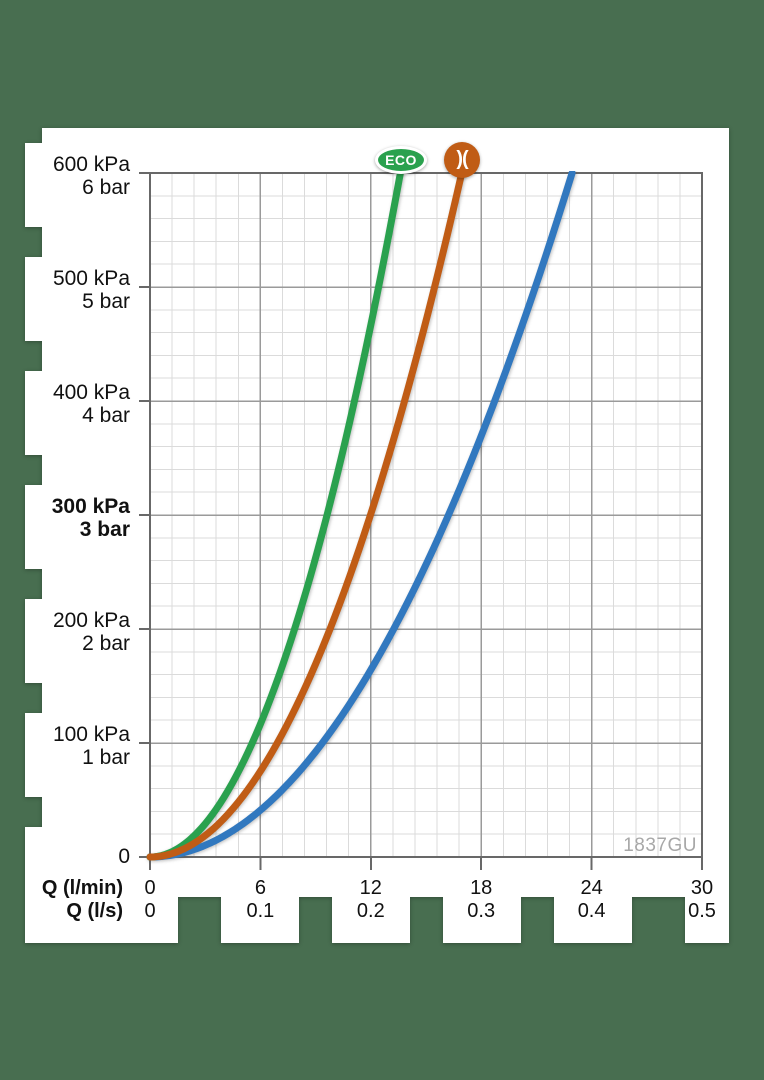 The width and height of the screenshot is (764, 1080). What do you see at coordinates (150, 911) in the screenshot?
I see `flow-tick-ls-0: 0` at bounding box center [150, 911].